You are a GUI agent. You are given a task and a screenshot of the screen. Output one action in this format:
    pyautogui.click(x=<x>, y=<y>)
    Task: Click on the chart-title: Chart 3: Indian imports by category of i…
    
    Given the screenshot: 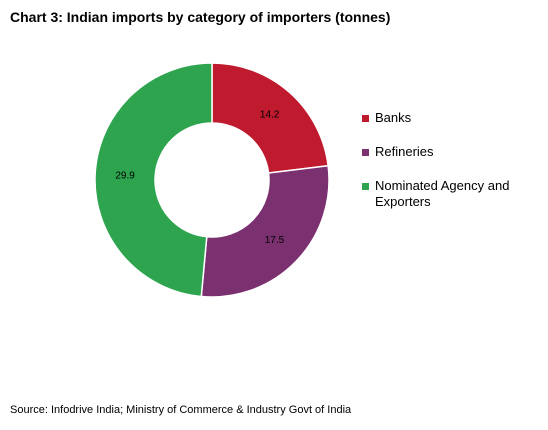 What is the action you would take?
    pyautogui.click(x=200, y=17)
    